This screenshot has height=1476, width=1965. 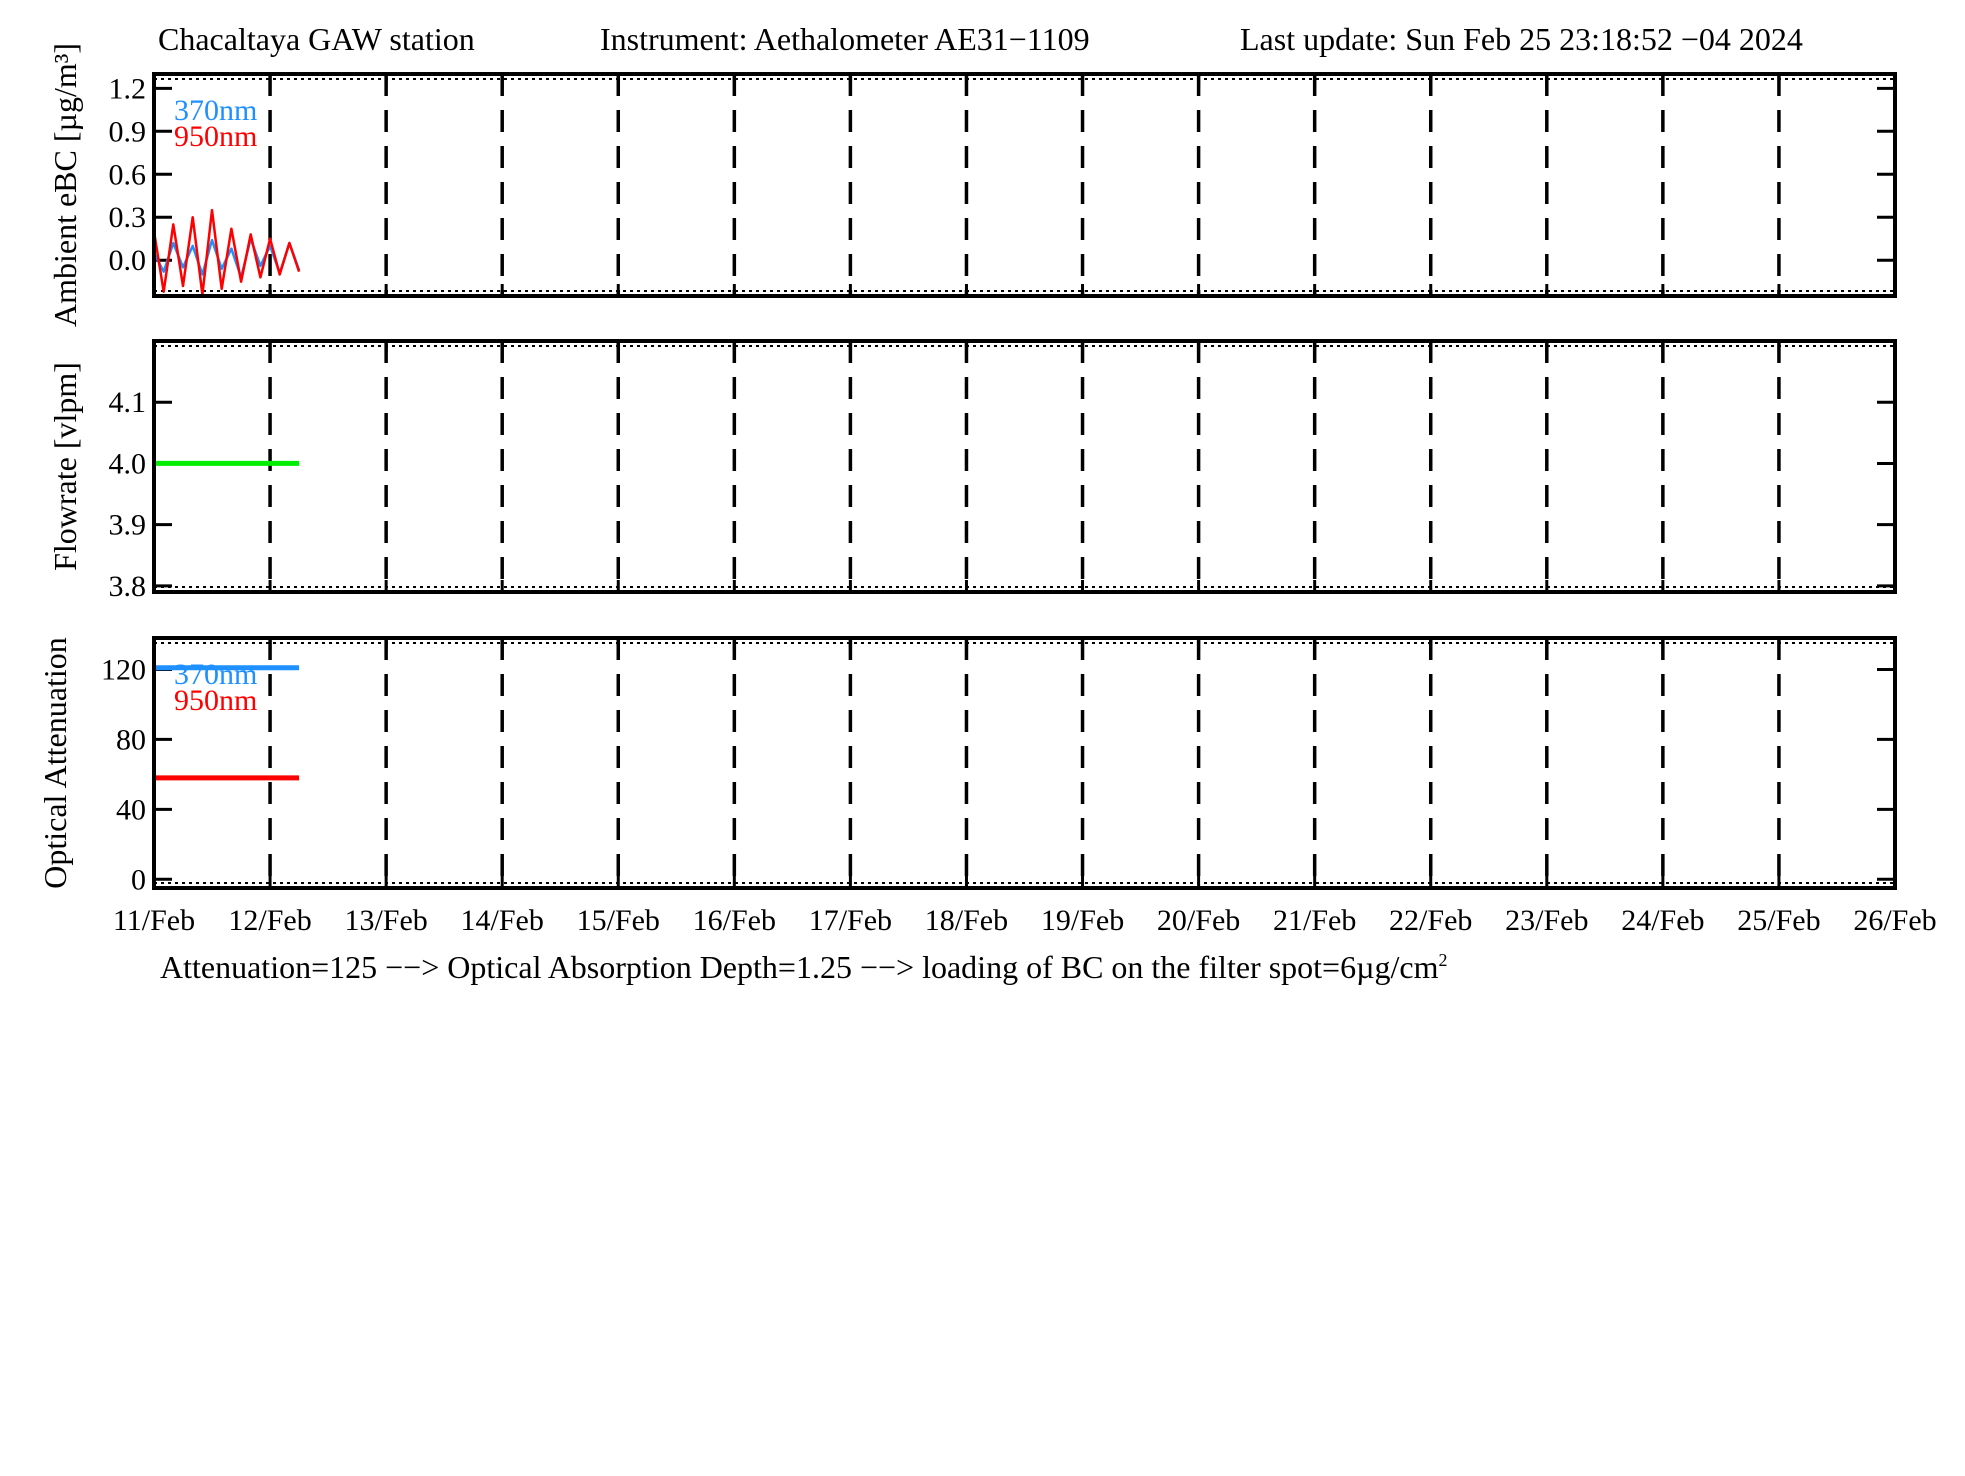 I want to click on y-tick-label: 3.8, so click(x=128, y=586).